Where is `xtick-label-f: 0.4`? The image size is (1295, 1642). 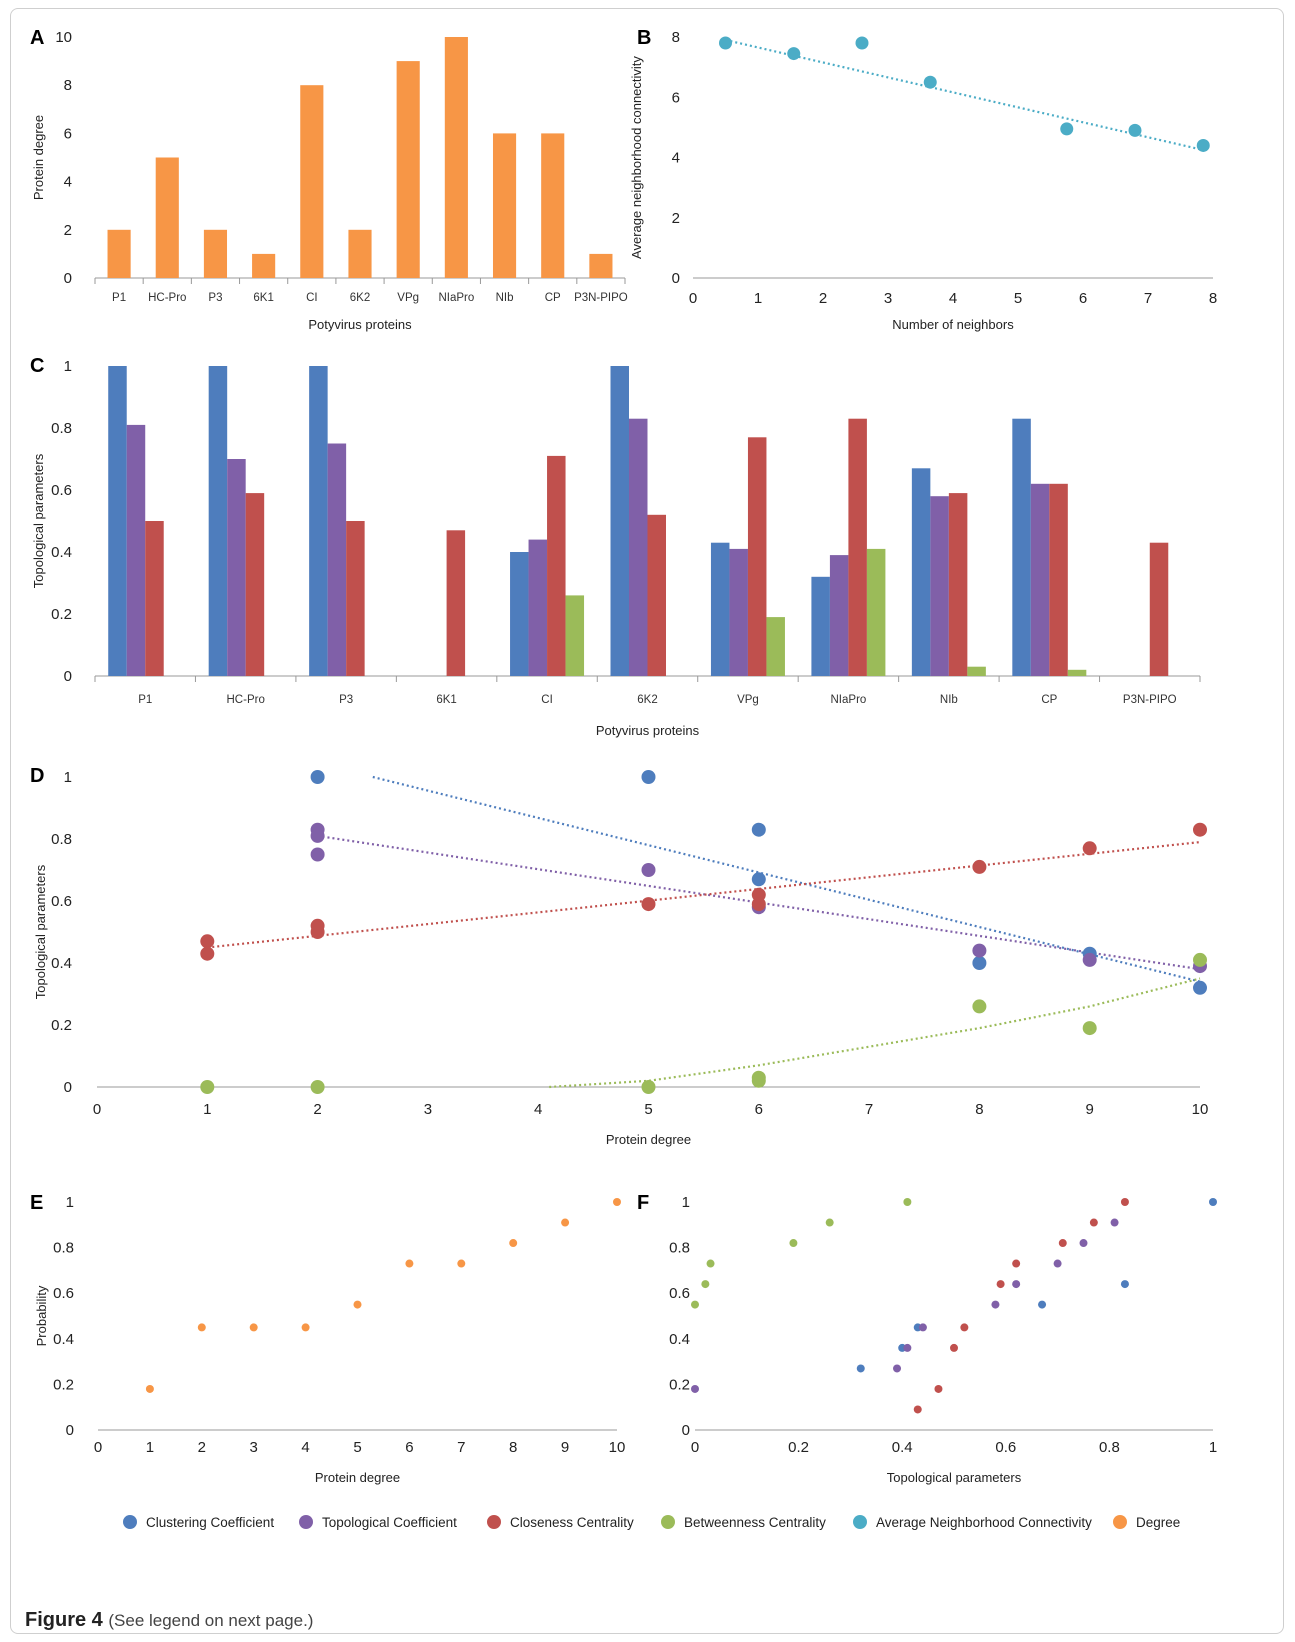
xtick-label-f: 0.4 is located at coordinates (902, 1447).